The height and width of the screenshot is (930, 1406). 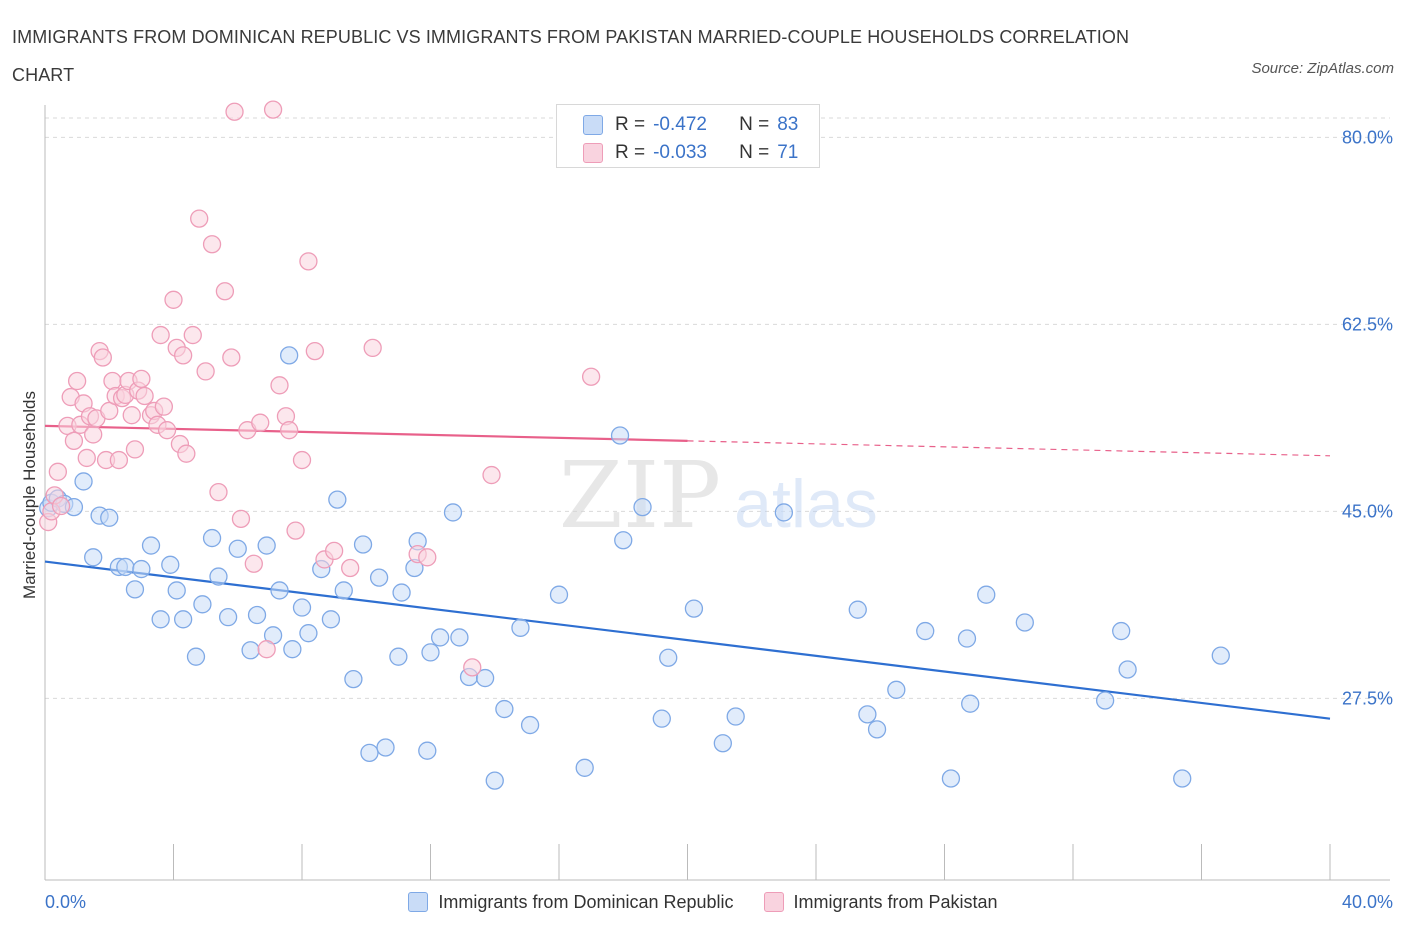 What do you see at coordinates (754, 152) in the screenshot?
I see `n-label: N =` at bounding box center [754, 152].